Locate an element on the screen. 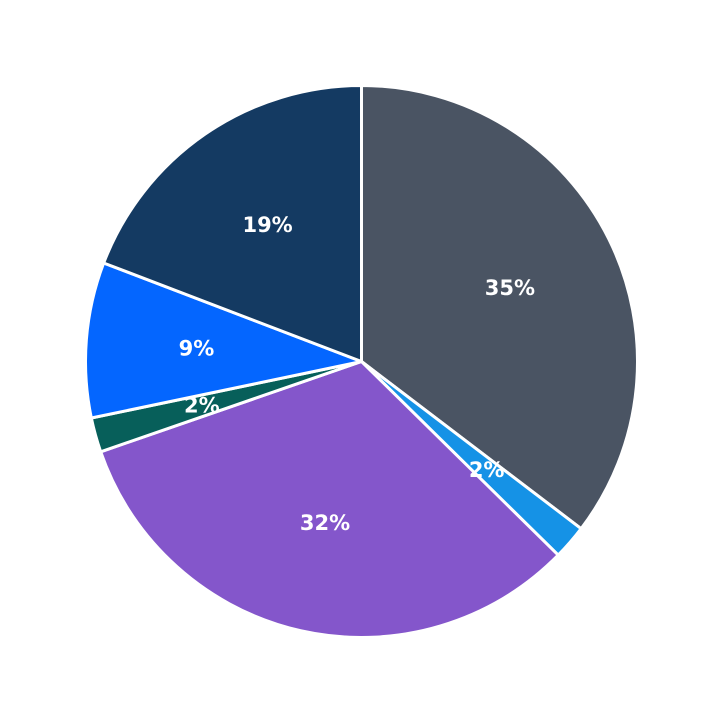  pie-slice-label-0: 35% is located at coordinates (510, 288).